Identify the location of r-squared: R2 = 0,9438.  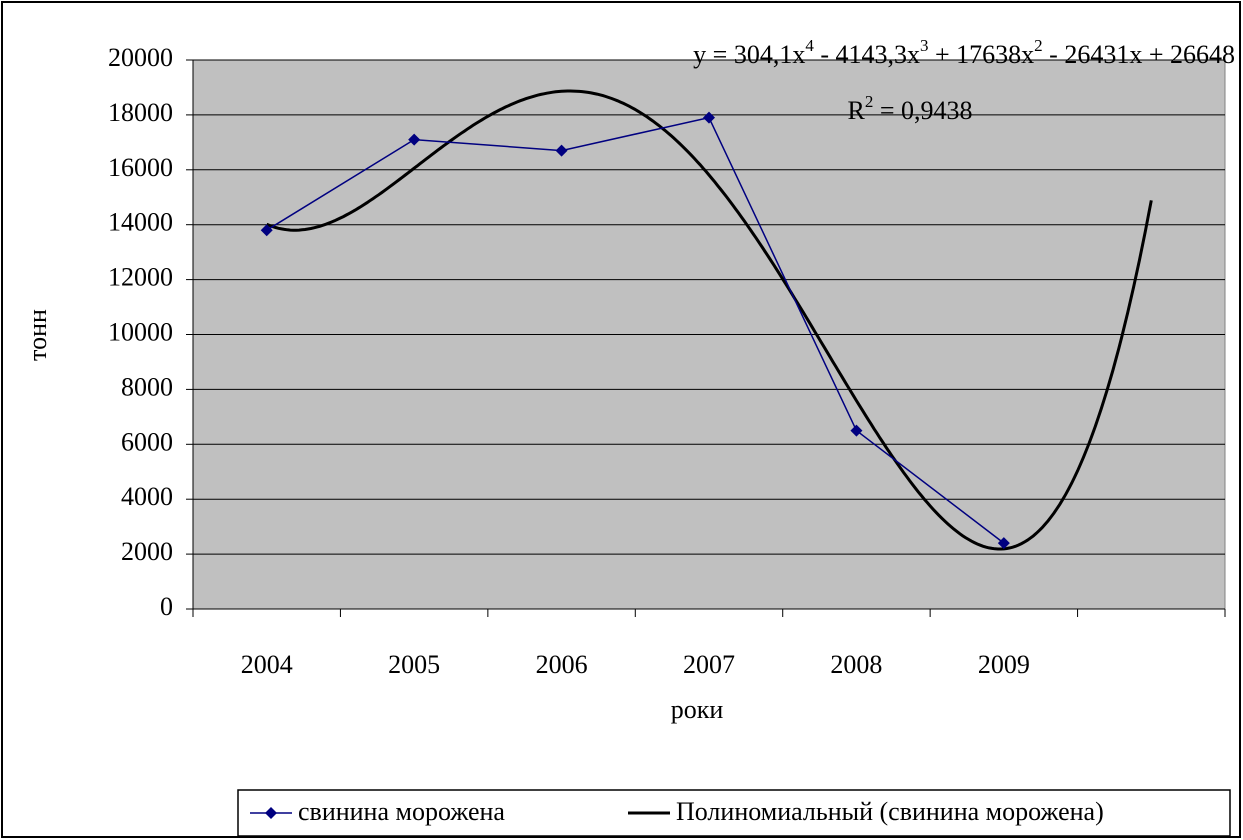
(909, 108).